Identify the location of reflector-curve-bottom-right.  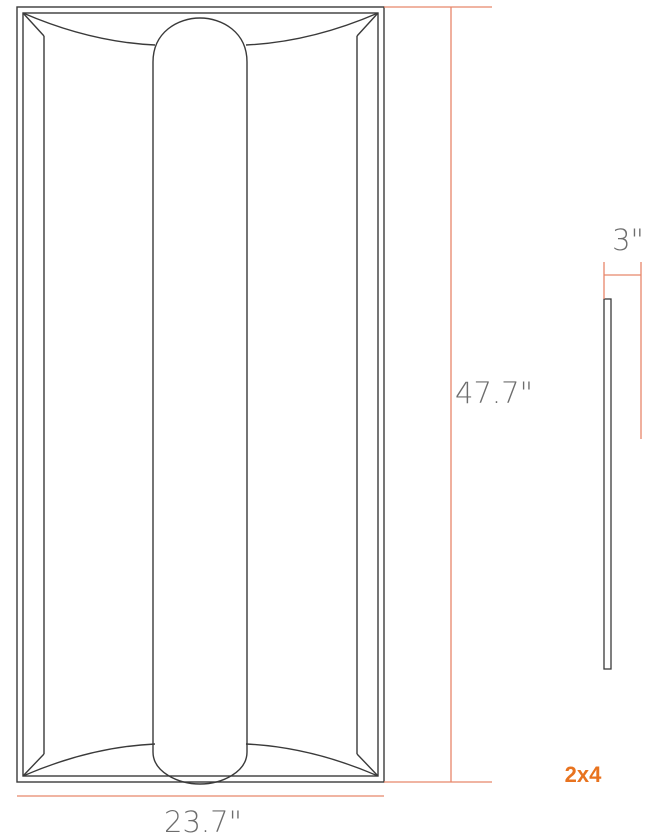
(312, 760).